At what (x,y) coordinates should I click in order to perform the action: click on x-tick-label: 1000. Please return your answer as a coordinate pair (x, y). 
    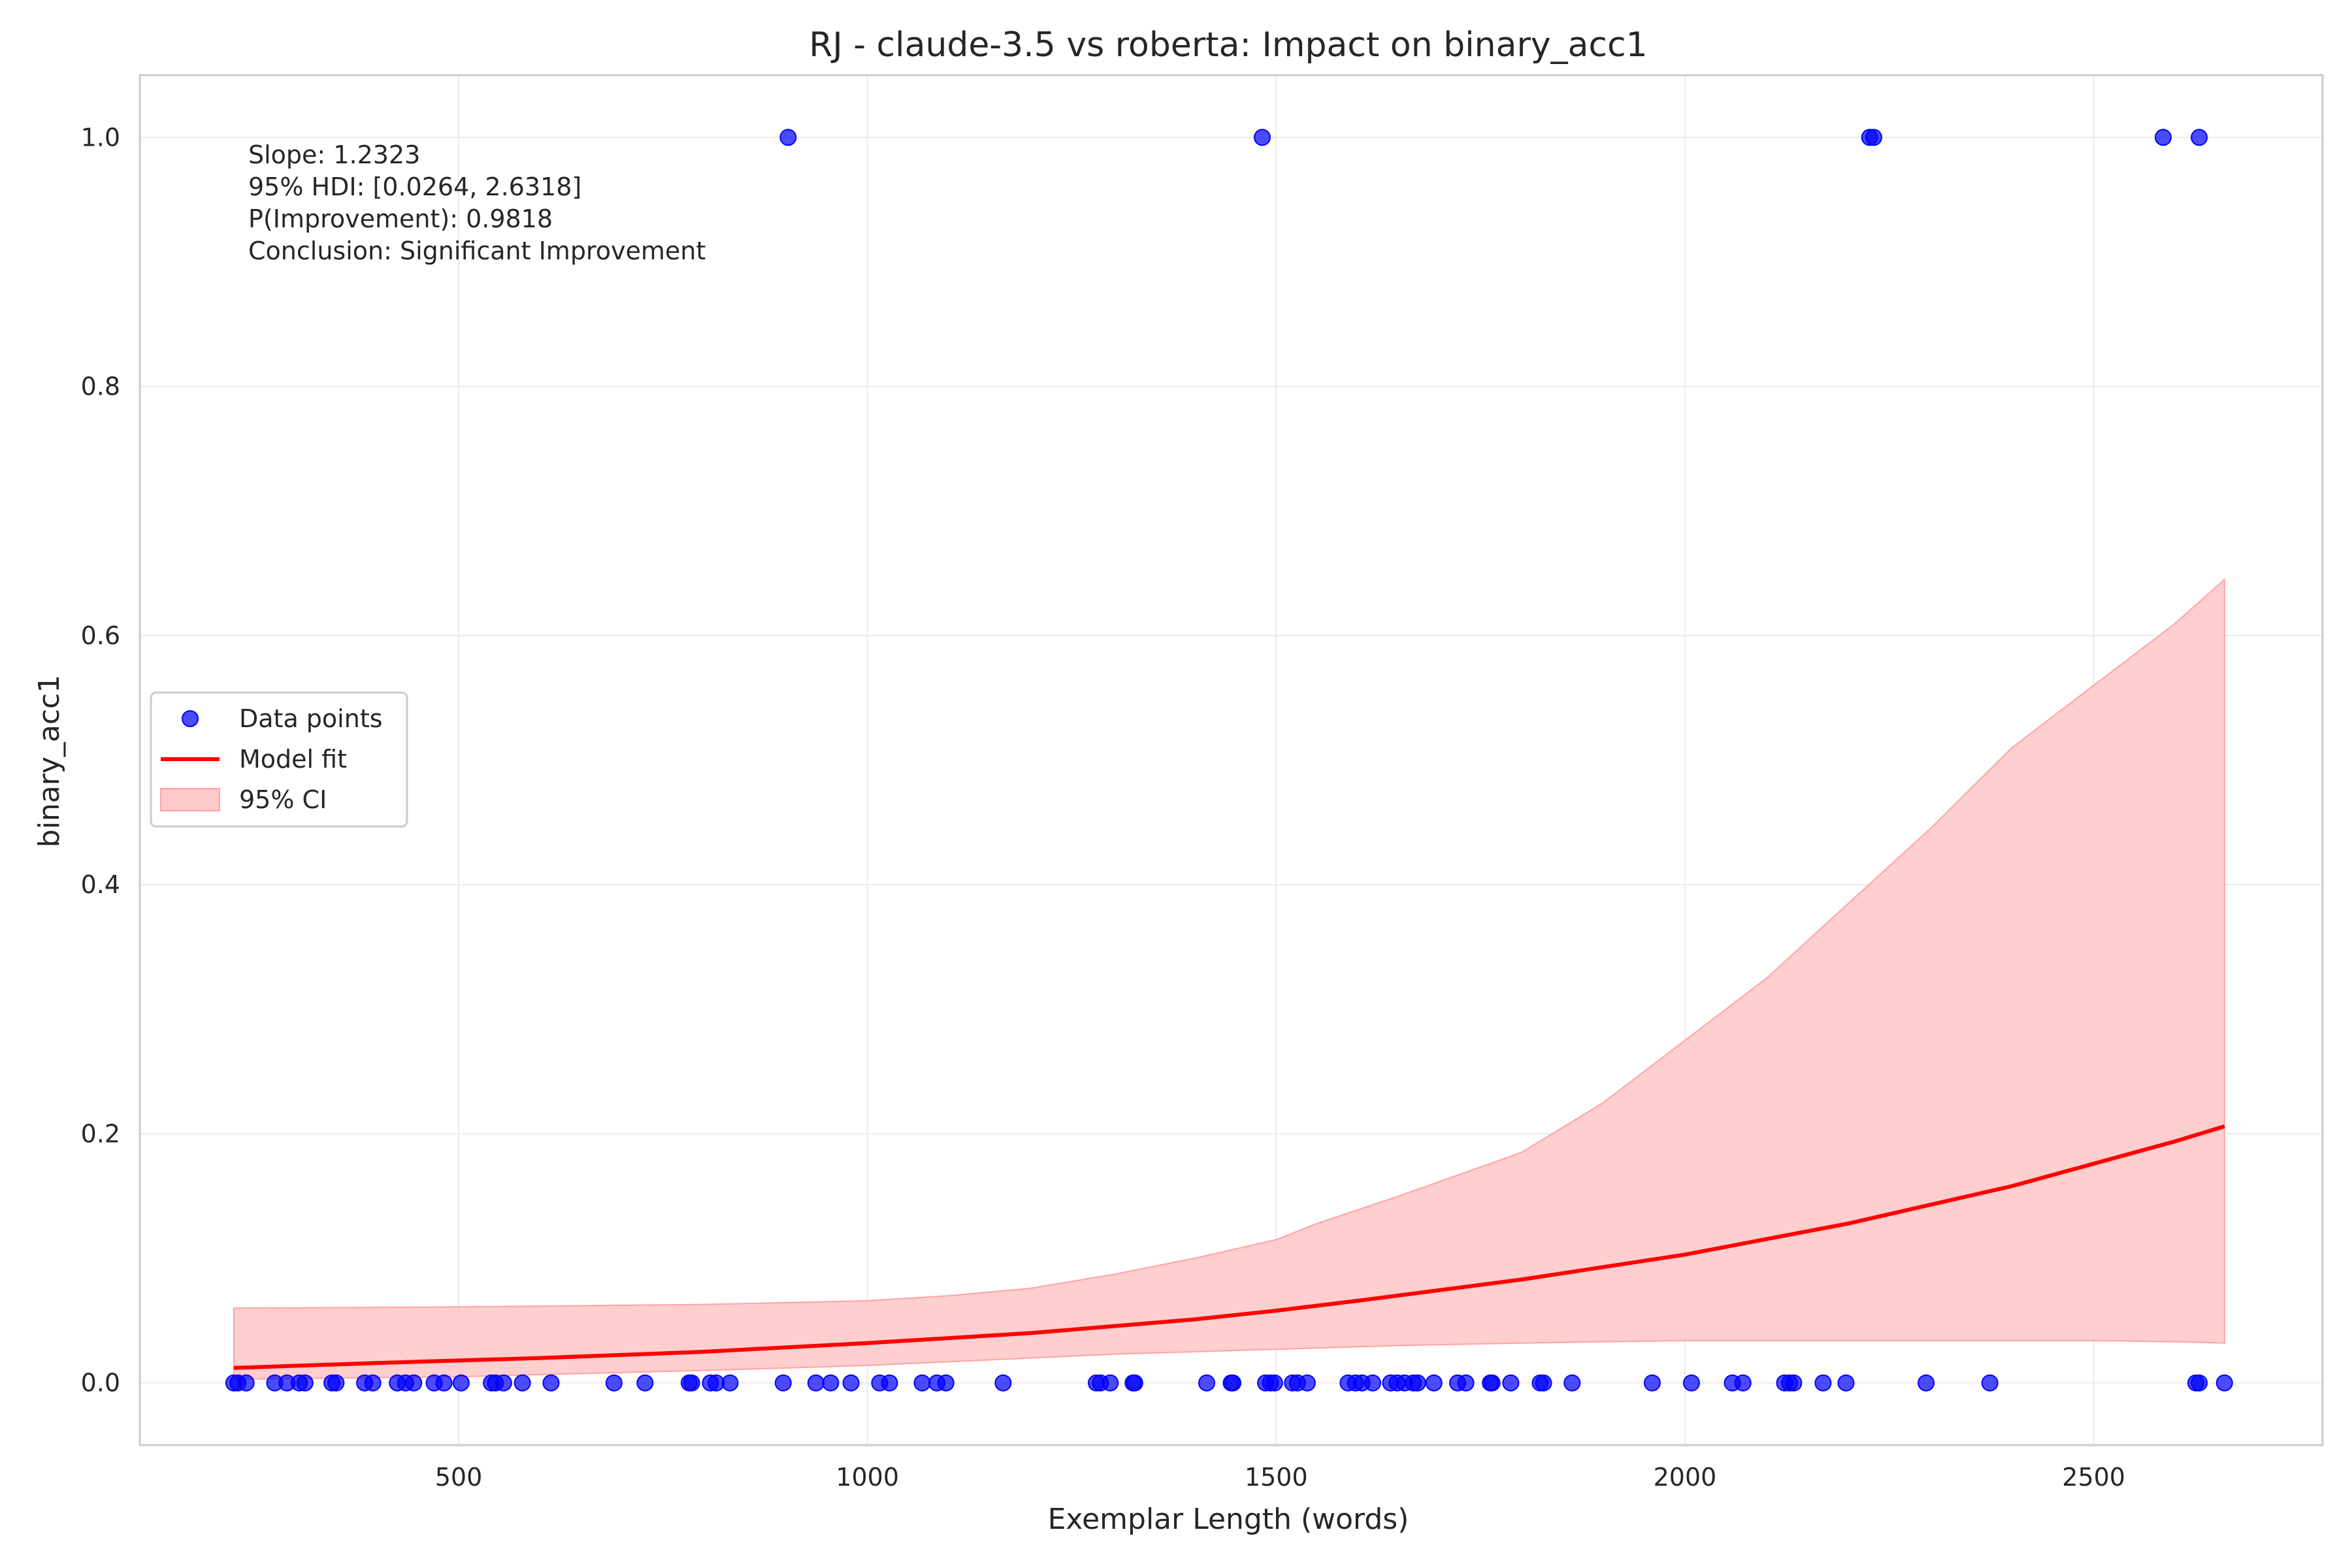
    Looking at the image, I should click on (867, 1477).